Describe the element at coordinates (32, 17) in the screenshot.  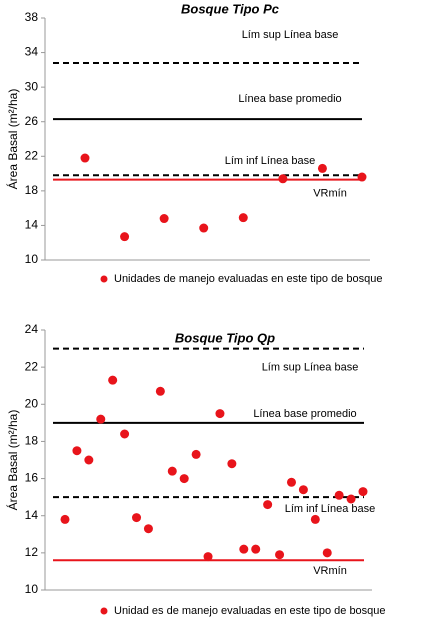
I see `y-tick-label: 38` at that location.